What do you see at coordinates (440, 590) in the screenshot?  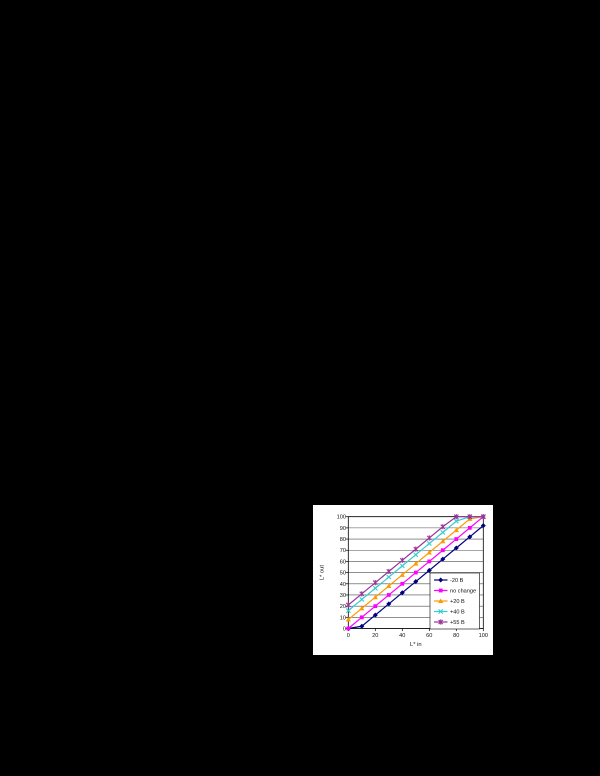 I see `legend-marker-no-change` at bounding box center [440, 590].